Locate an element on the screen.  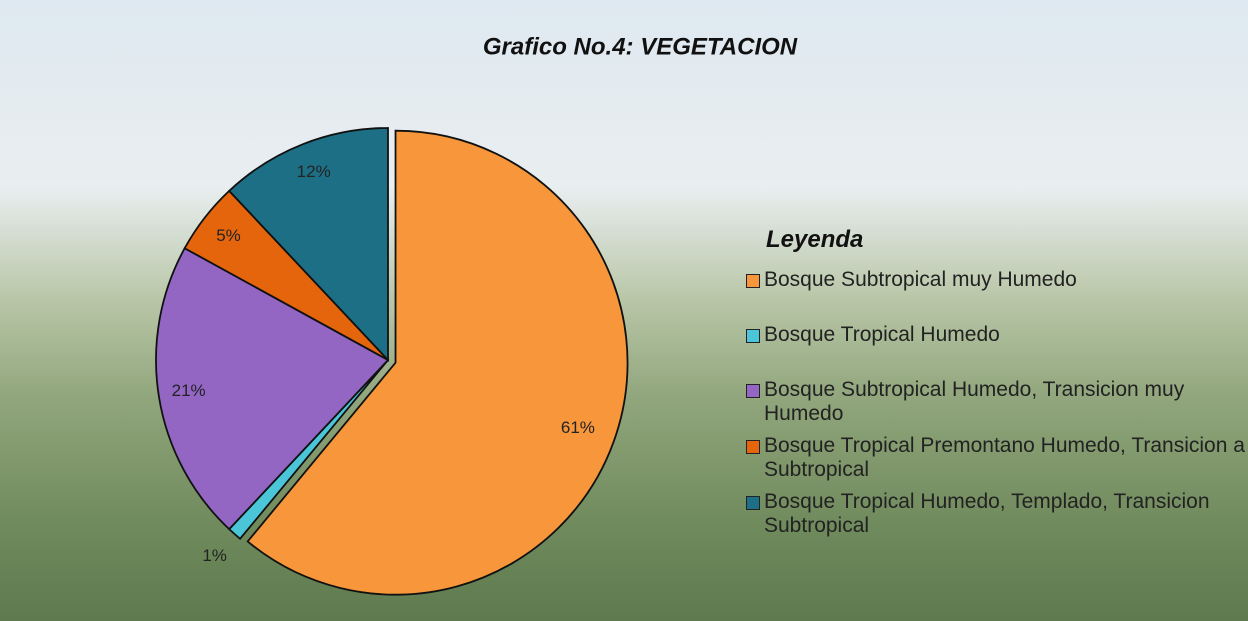
legend-item: Bosque Subtropical muy Humedo is located at coordinates (996, 295).